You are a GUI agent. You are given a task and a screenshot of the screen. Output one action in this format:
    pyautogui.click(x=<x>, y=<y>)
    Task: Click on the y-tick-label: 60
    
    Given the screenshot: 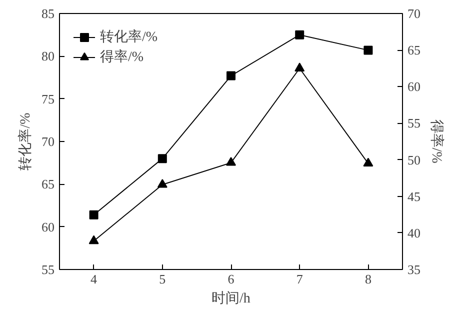 What is the action you would take?
    pyautogui.click(x=48, y=226)
    